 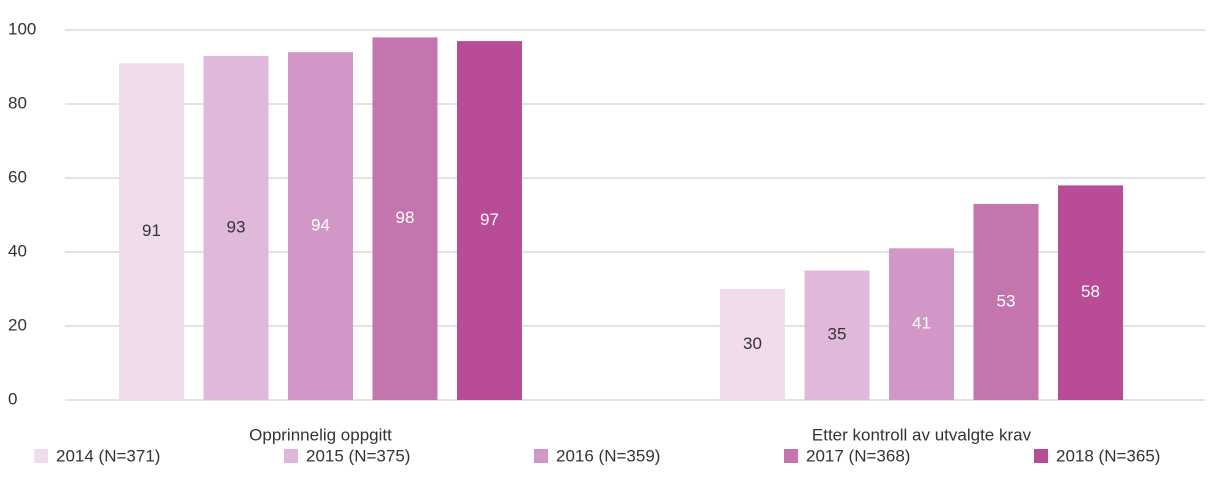 I want to click on data-label: 53, so click(x=1006, y=300).